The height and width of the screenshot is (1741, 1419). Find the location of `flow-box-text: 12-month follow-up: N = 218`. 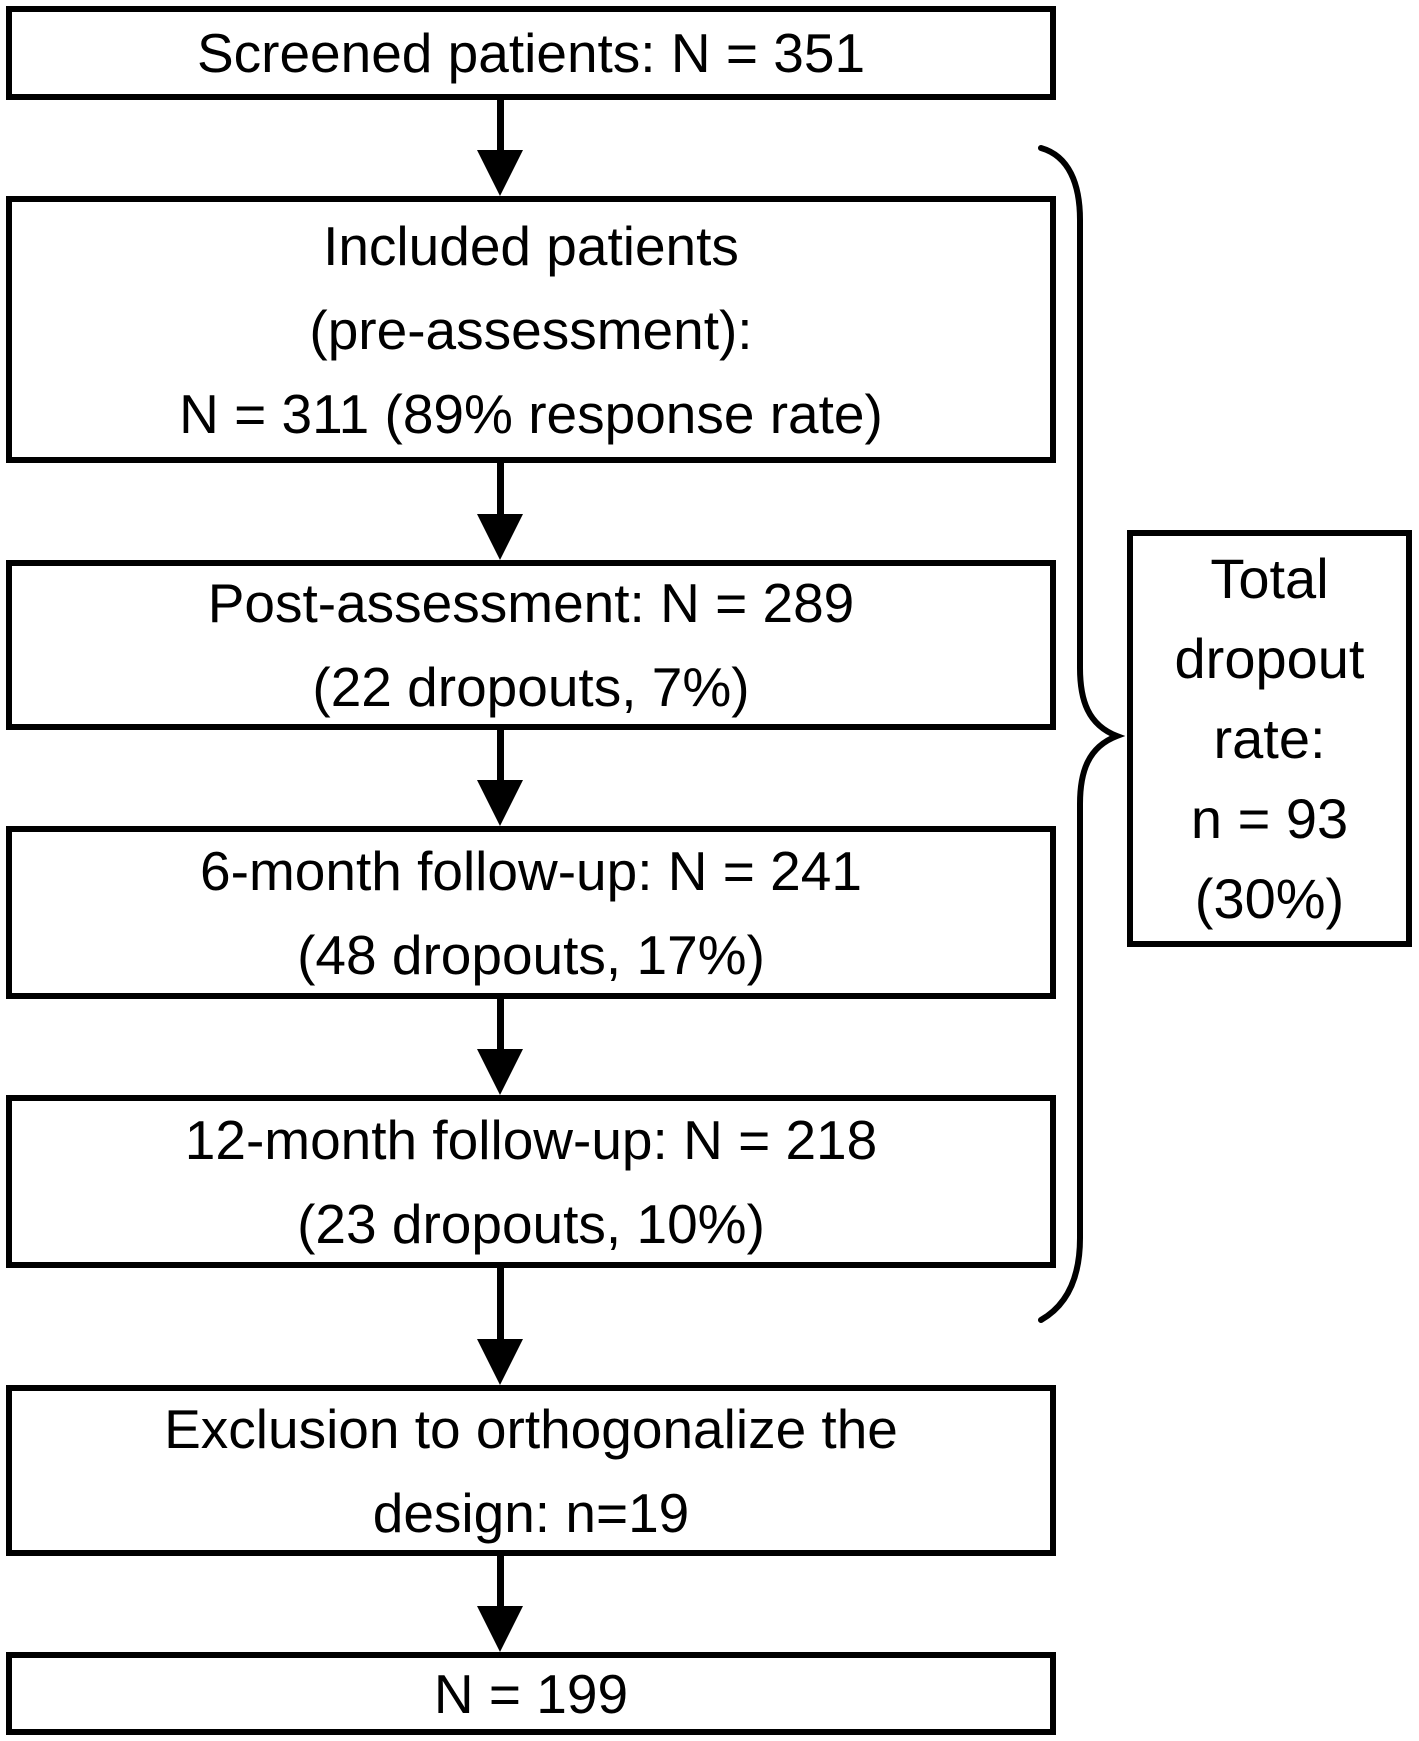

flow-box-text: 12-month follow-up: N = 218 is located at coordinates (531, 1139).